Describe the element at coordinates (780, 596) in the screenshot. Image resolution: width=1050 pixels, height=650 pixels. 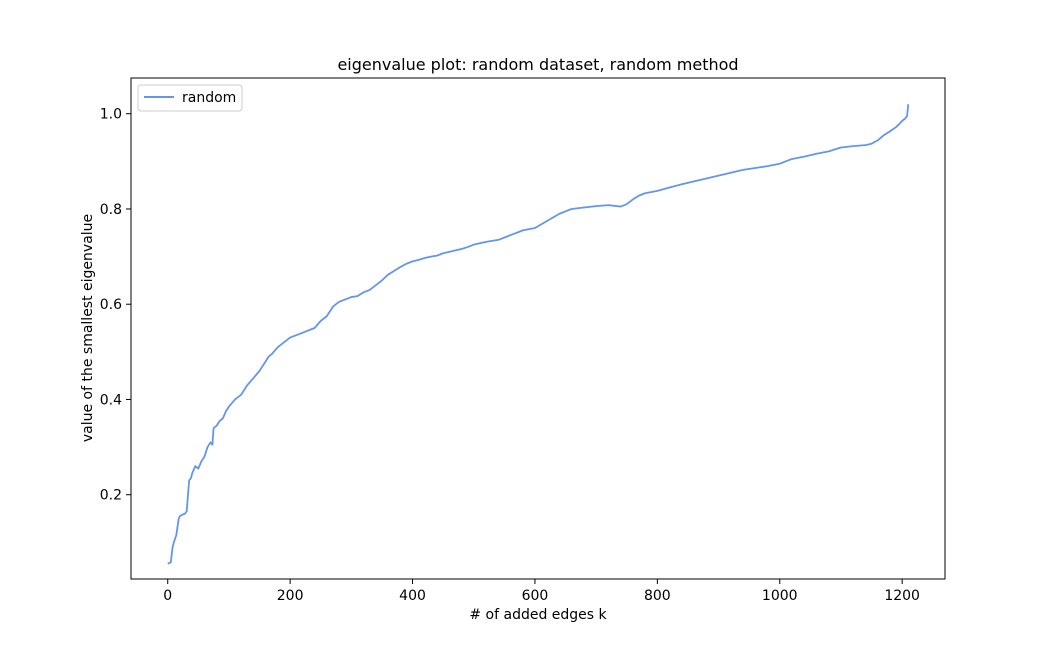
I see `x-tick-label: 1000` at that location.